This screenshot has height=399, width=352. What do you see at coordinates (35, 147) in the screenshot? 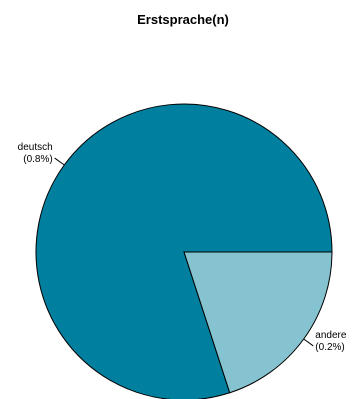
I see `slice-label-deutsch: deutsch` at bounding box center [35, 147].